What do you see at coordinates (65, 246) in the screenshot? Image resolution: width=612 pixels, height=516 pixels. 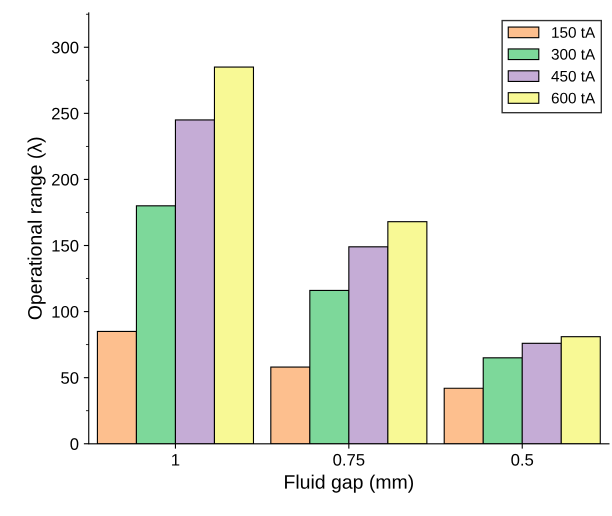 I see `y-tick-label: 150` at bounding box center [65, 246].